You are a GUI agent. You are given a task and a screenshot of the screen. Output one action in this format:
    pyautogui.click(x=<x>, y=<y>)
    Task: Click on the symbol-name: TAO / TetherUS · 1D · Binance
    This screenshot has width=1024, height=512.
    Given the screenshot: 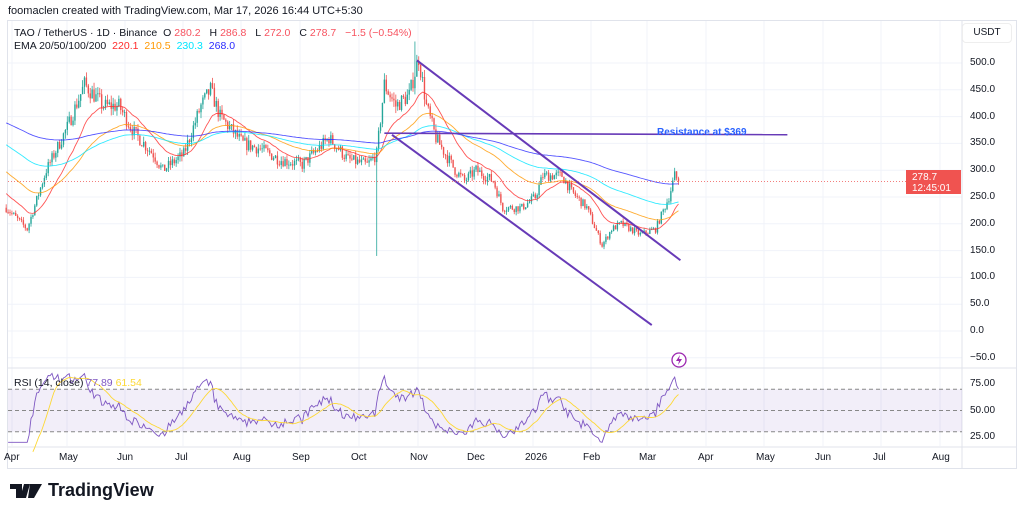 What is the action you would take?
    pyautogui.click(x=86, y=33)
    